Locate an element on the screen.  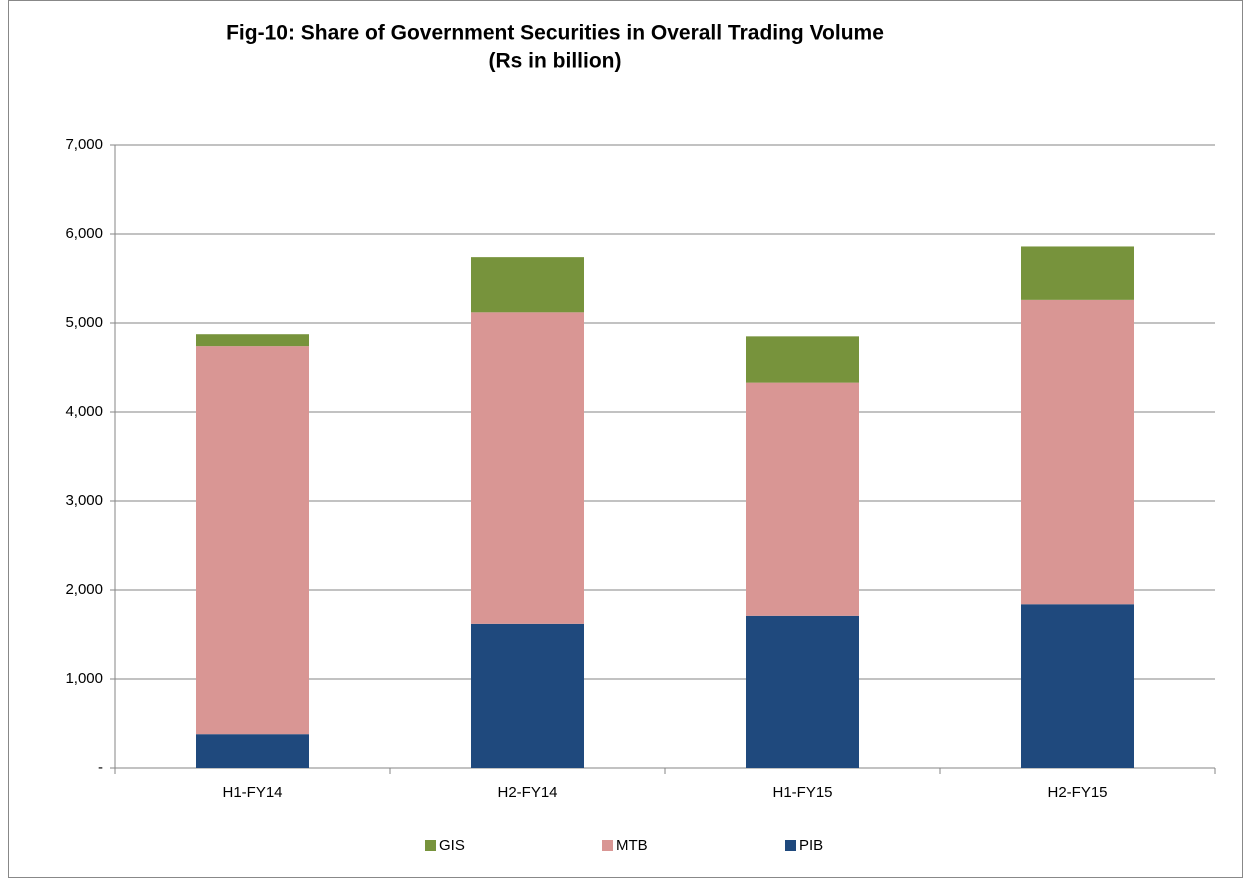
x-tick-label: H1-FY14 is located at coordinates (252, 792).